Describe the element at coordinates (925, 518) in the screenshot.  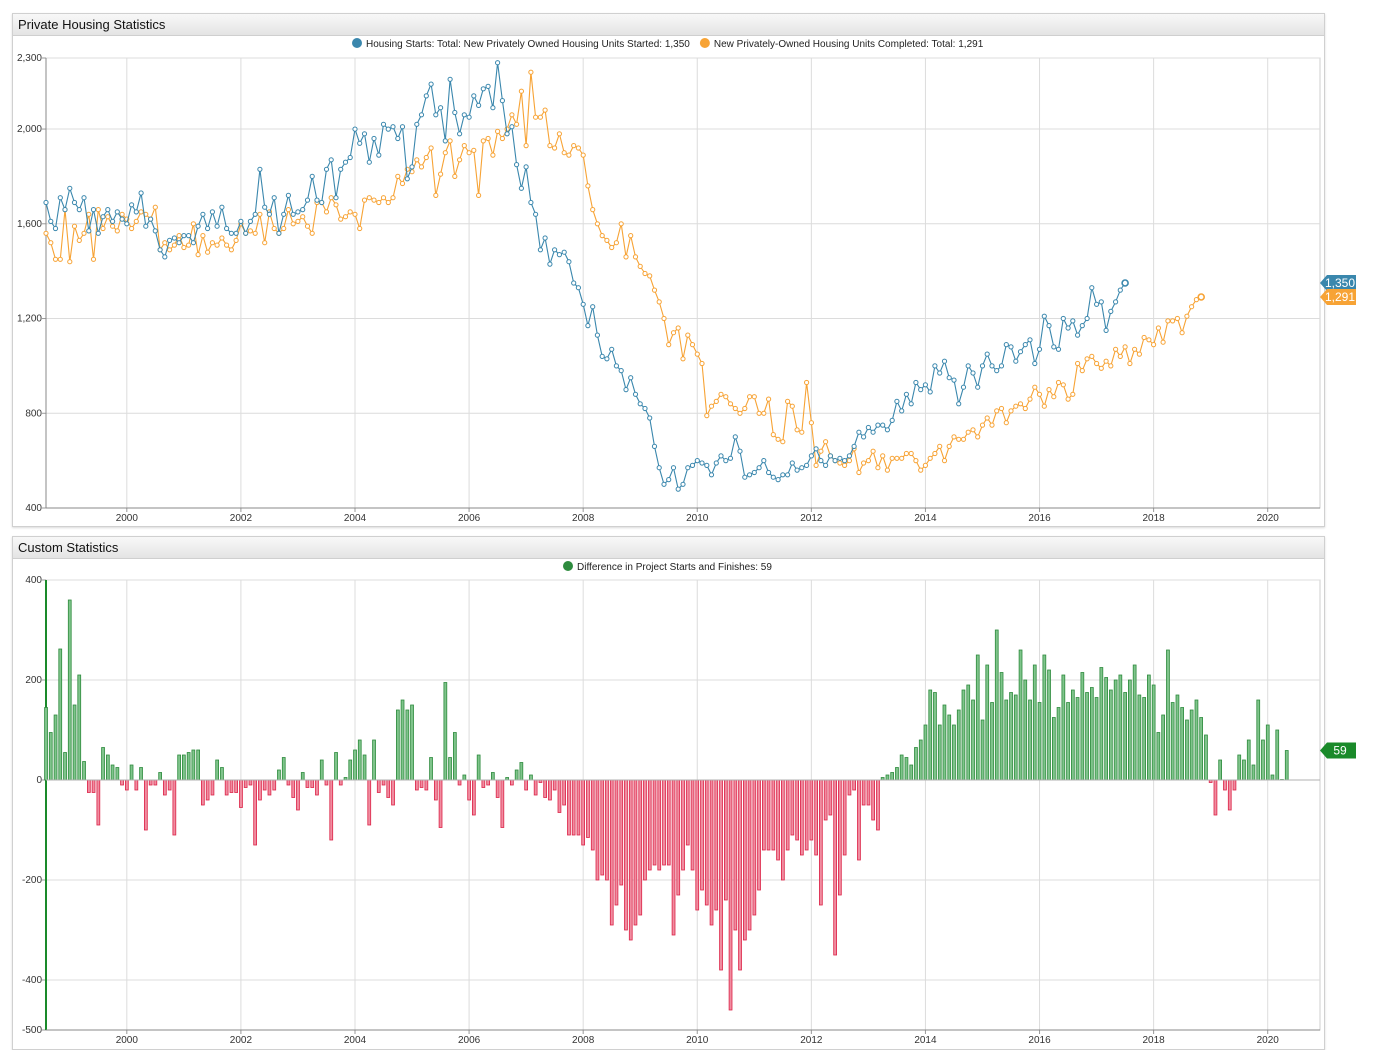
I see `x-tick-label: 2014` at that location.